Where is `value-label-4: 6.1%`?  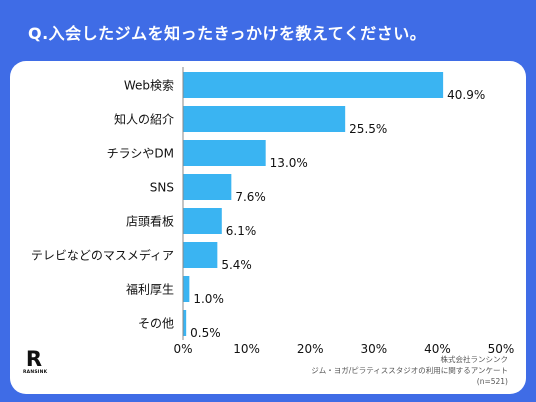
value-label-4: 6.1% is located at coordinates (241, 231).